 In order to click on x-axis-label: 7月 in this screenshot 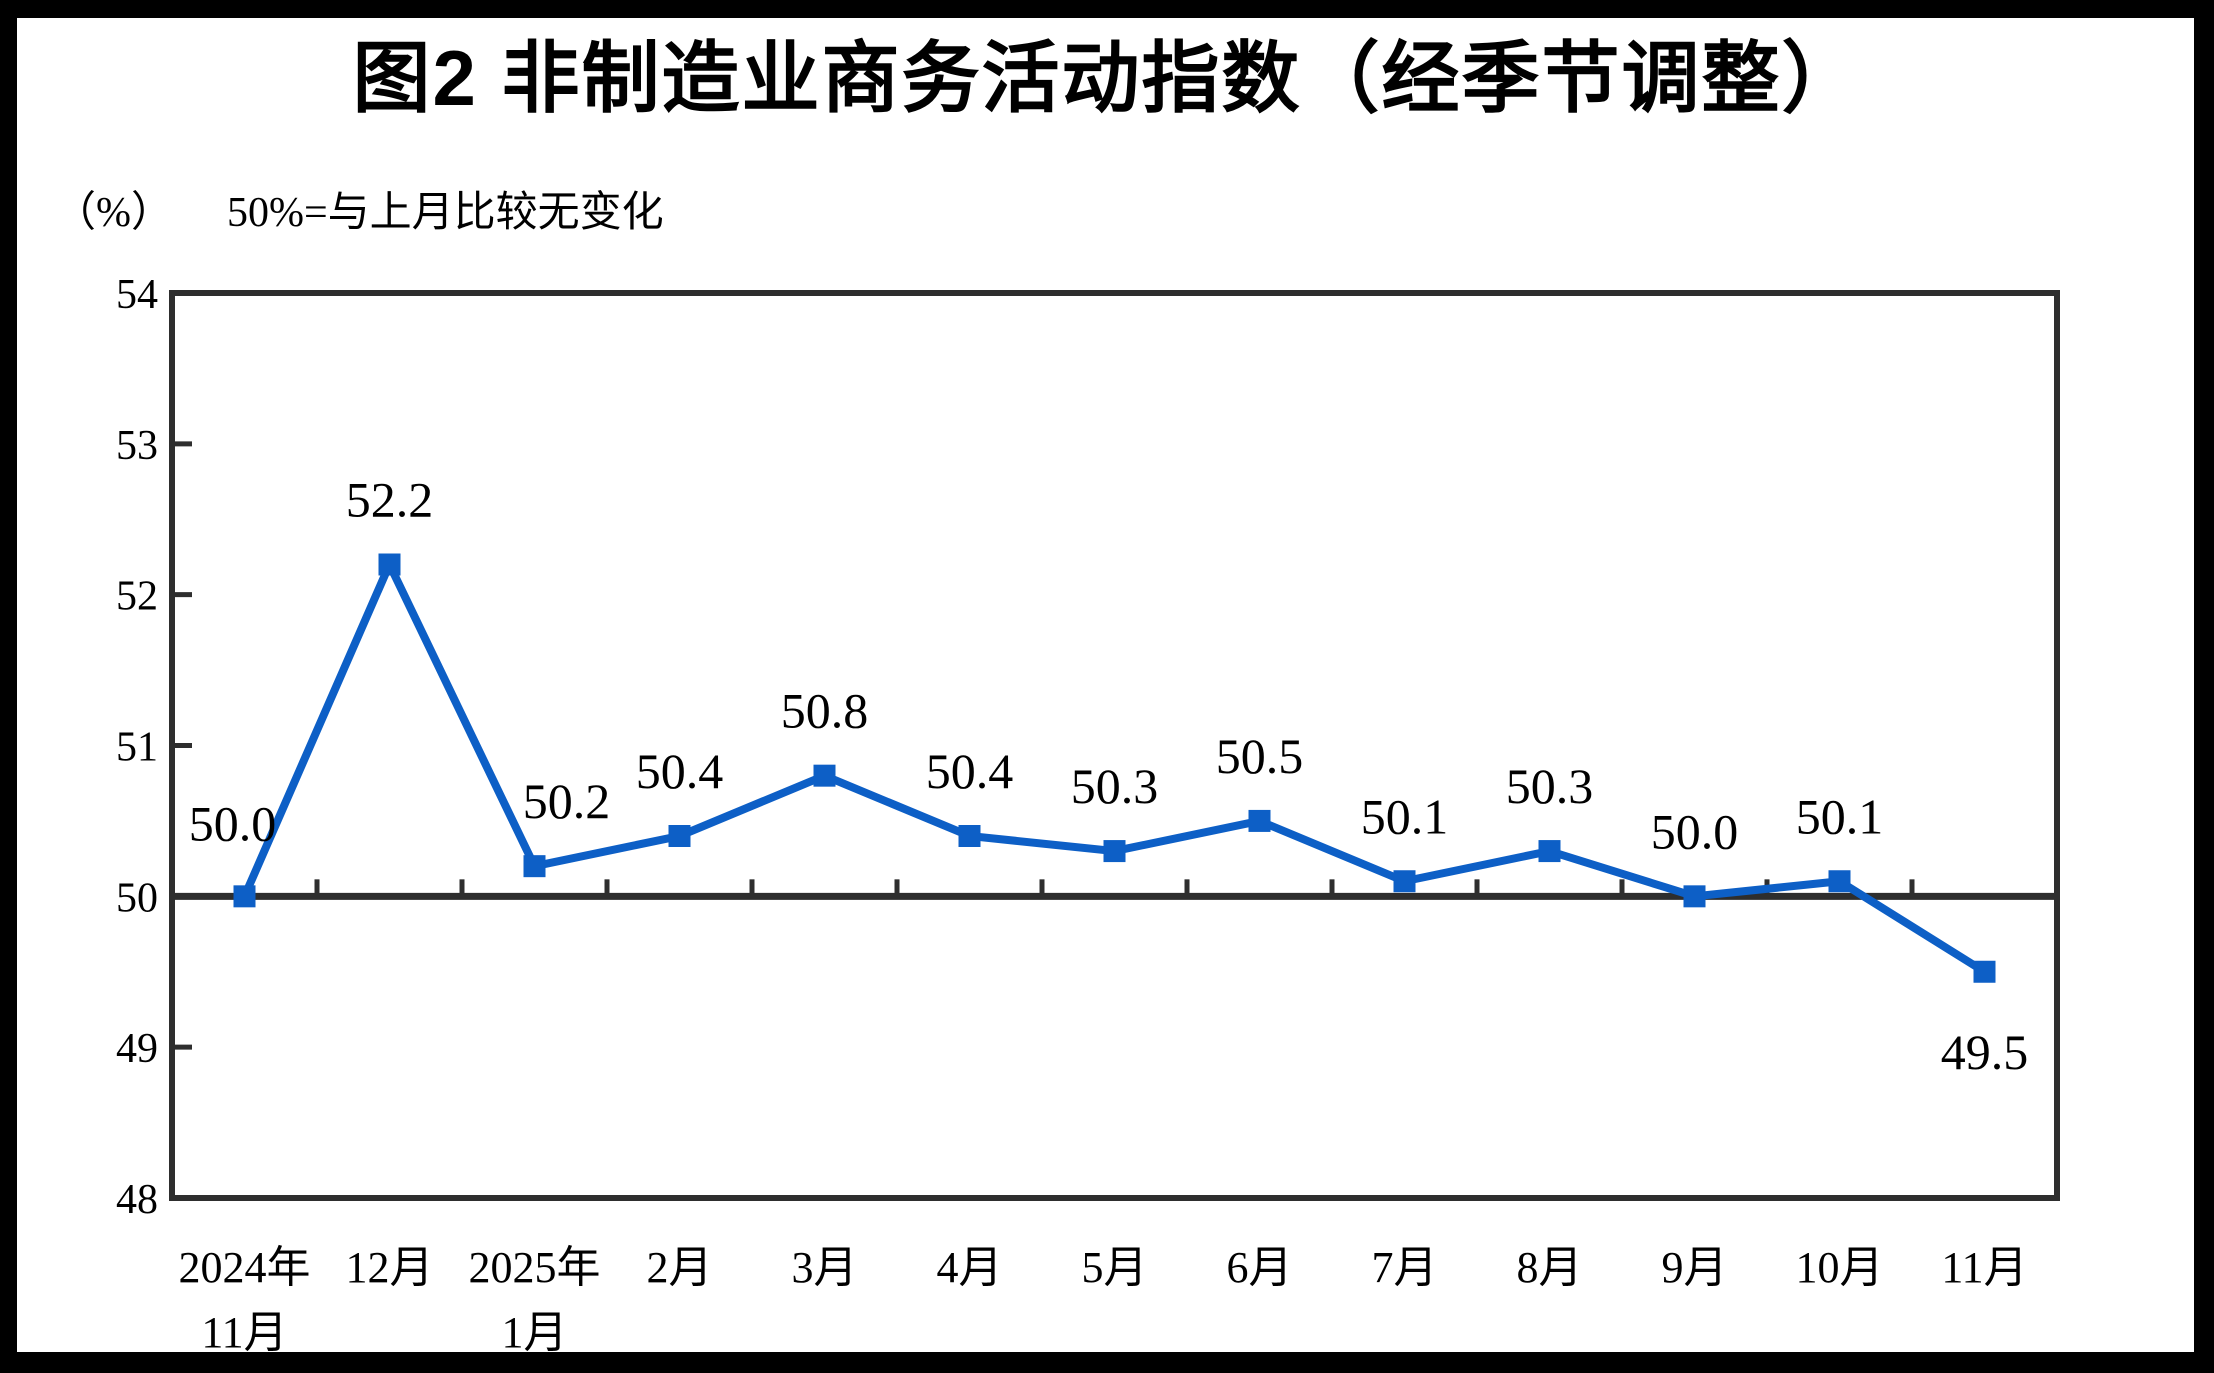, I will do `click(1405, 1267)`.